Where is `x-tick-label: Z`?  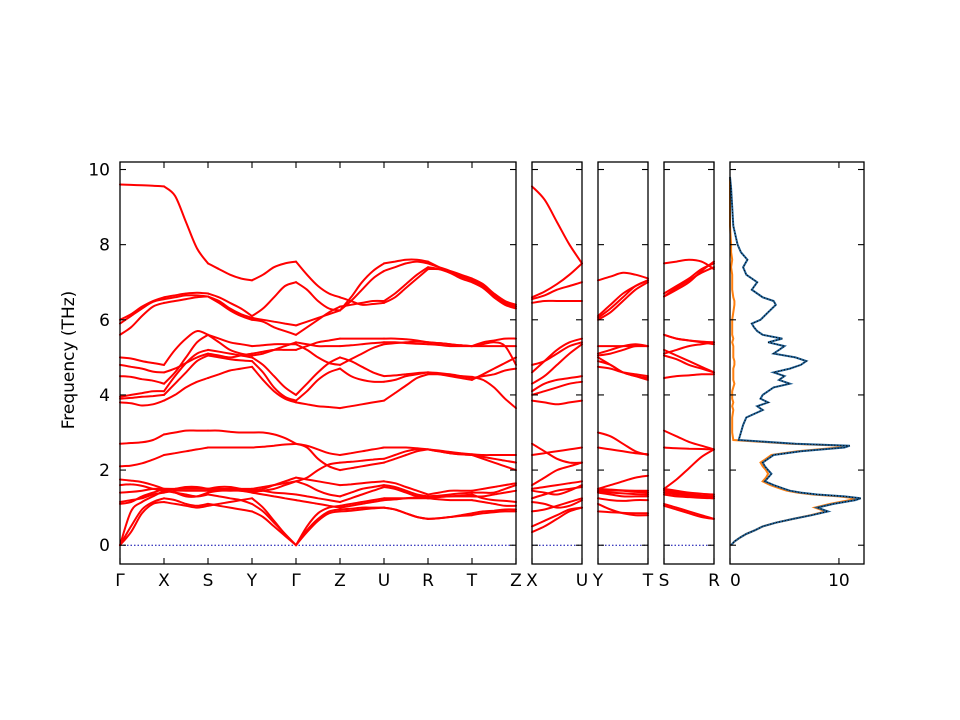
x-tick-label: Z is located at coordinates (340, 581).